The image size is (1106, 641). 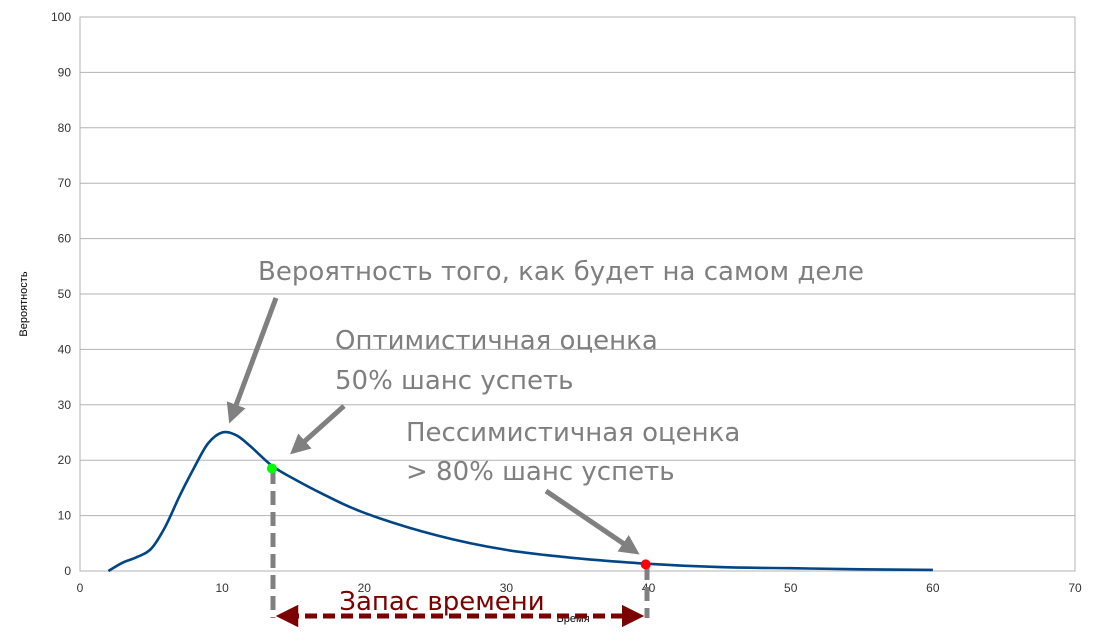 I want to click on x-tick-label: 70, so click(x=1075, y=588).